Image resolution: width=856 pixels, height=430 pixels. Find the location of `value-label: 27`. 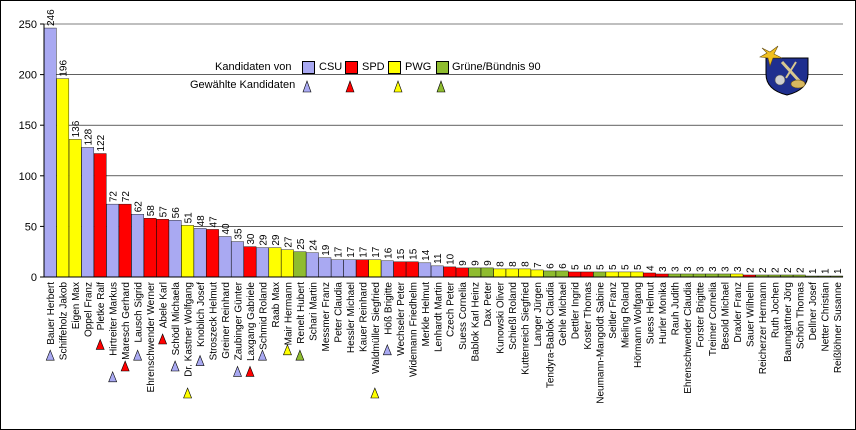

value-label: 27 is located at coordinates (288, 242).